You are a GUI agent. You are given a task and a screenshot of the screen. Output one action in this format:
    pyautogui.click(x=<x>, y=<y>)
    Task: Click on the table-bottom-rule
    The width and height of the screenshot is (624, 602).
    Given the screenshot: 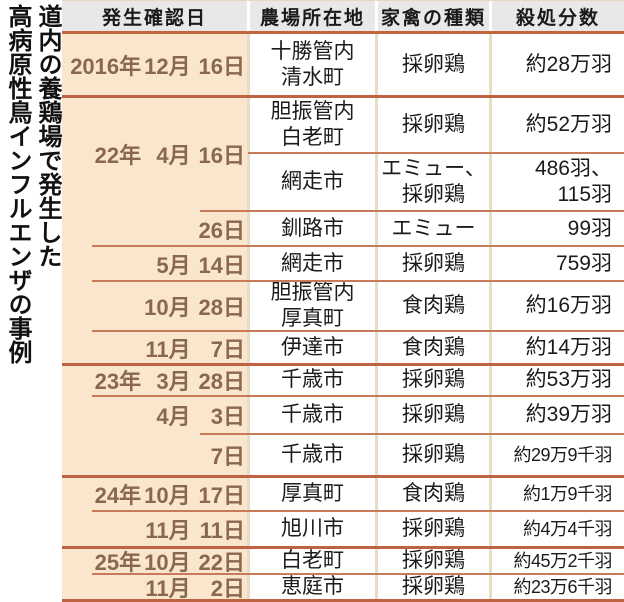 What is the action you would take?
    pyautogui.click(x=343, y=600)
    